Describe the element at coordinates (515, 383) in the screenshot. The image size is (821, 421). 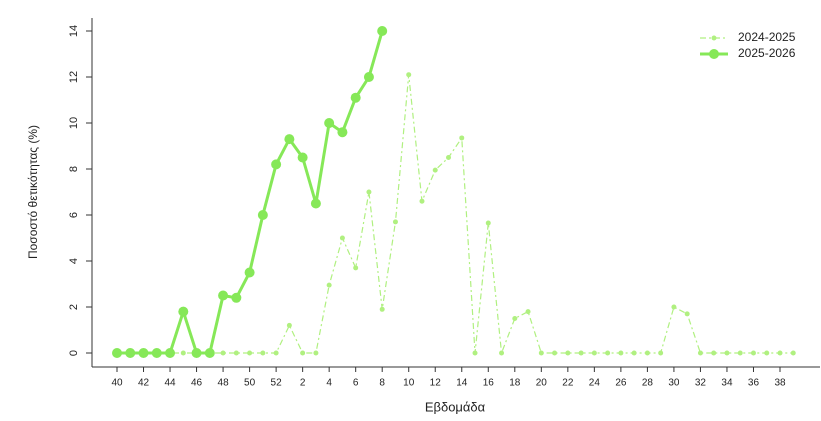
I see `x-tick-label: 18` at that location.